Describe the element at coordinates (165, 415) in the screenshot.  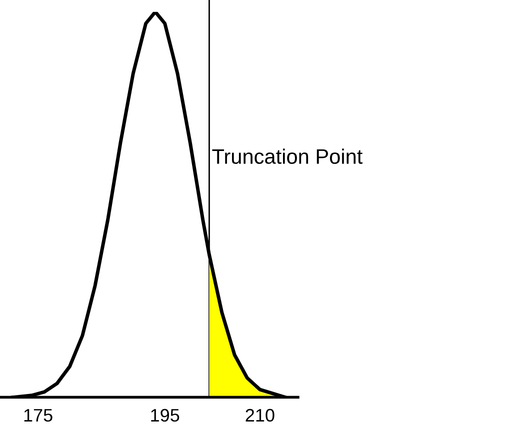
I see `x-tick-label: 195` at that location.